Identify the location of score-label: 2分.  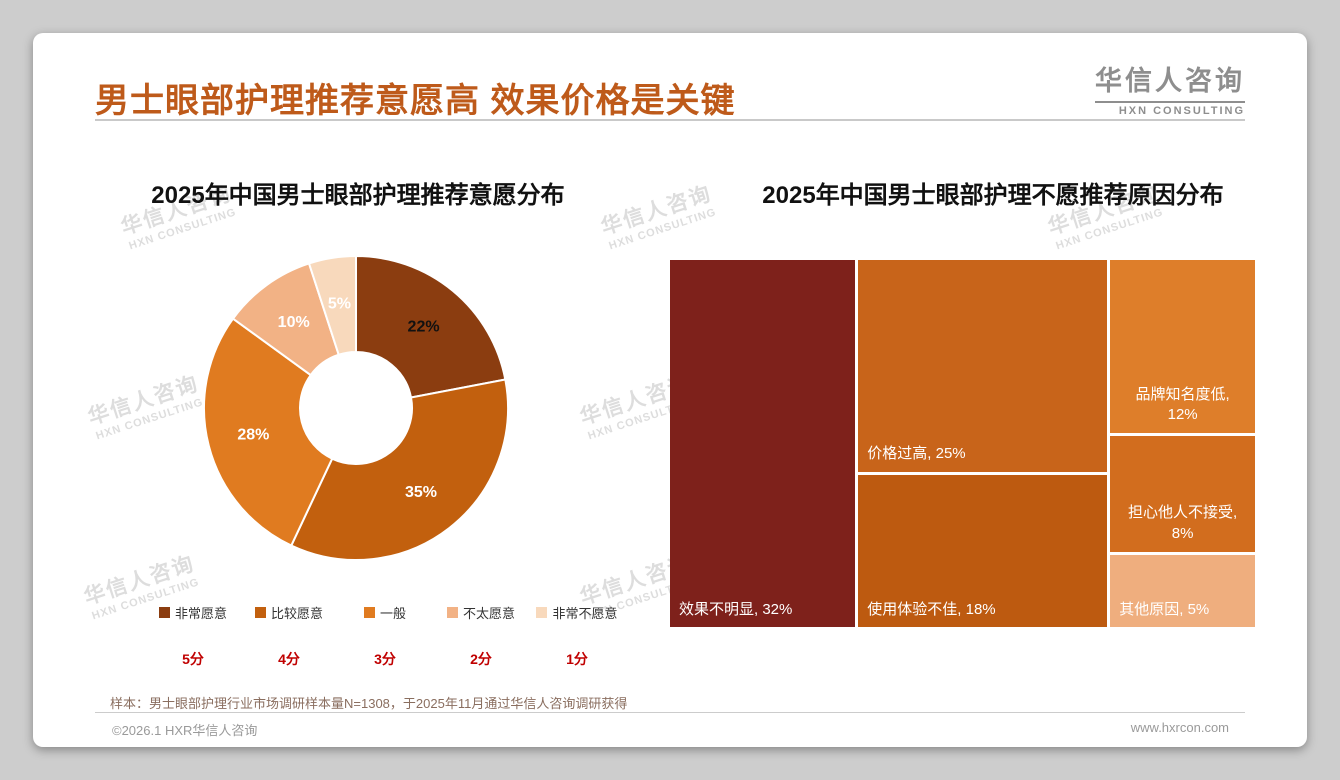
(481, 659).